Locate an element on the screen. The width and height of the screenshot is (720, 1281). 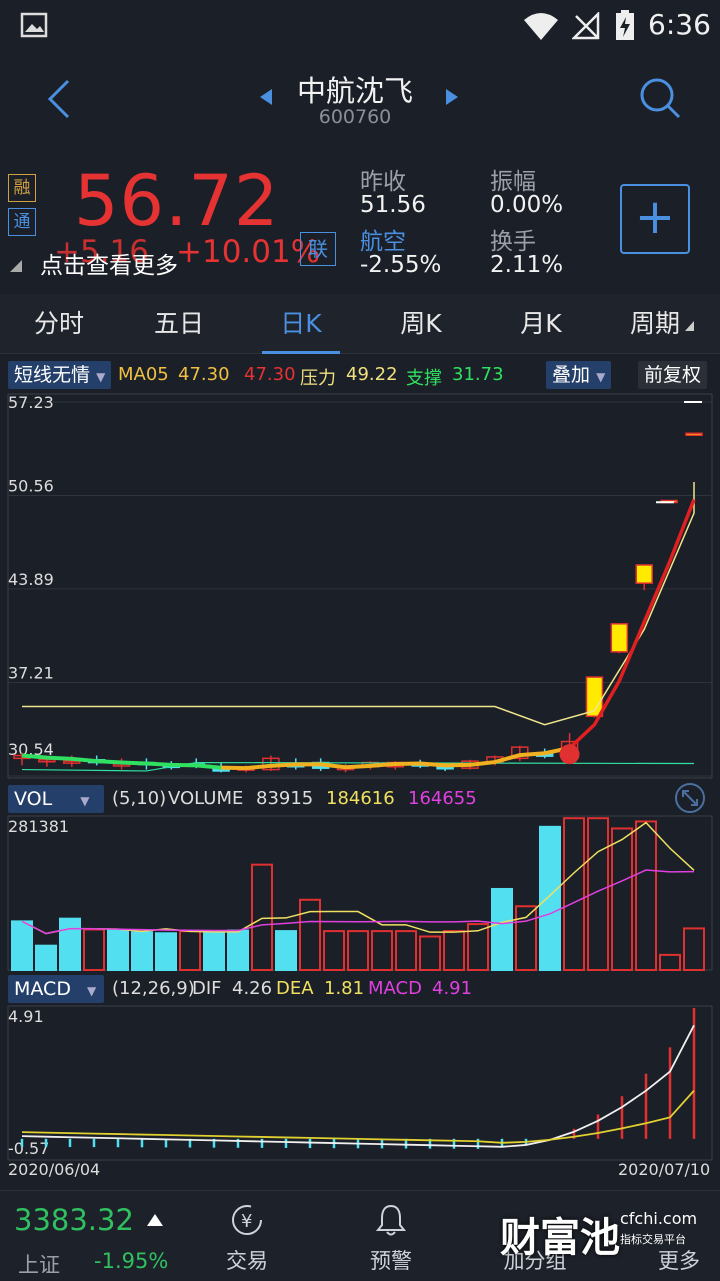
tab-fenshi: 分时 is located at coordinates (58, 323).